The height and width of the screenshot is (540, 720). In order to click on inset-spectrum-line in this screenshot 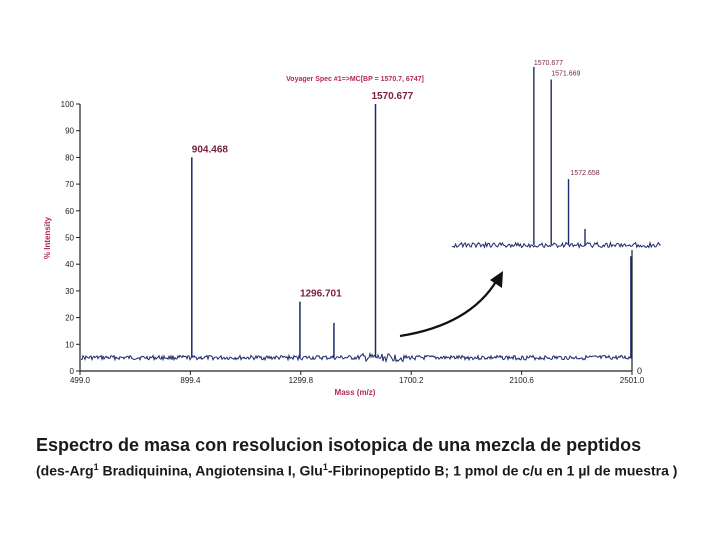, I will do `click(556, 244)`.